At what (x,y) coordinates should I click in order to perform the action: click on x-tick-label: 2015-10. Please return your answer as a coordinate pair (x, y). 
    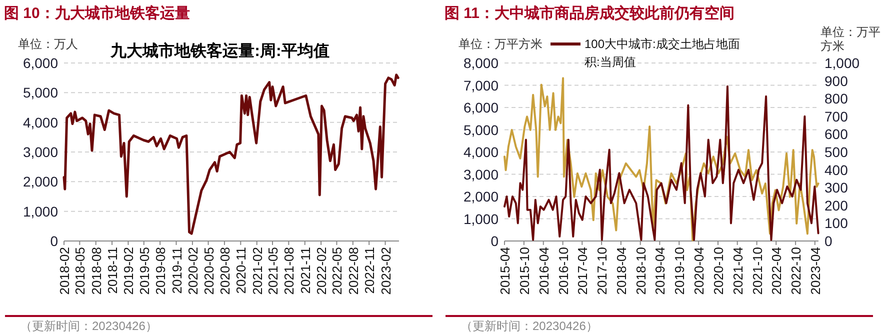
    Looking at the image, I should click on (524, 271).